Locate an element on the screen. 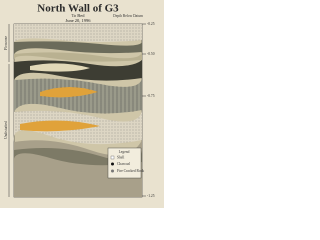  depth-label: -1.25 is located at coordinates (151, 196).